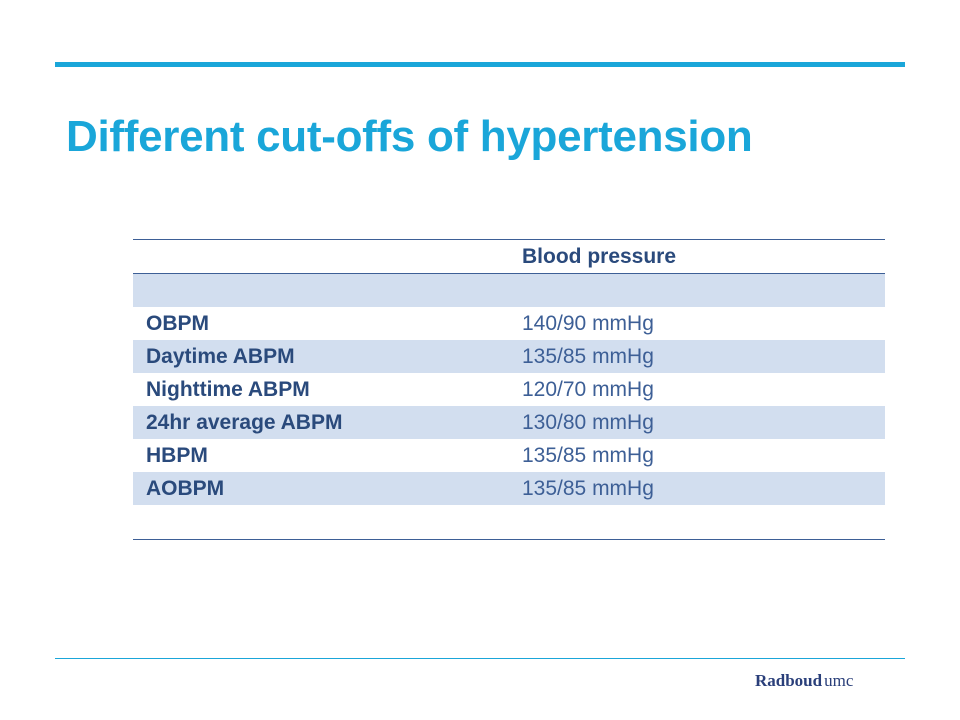 The image size is (960, 720). I want to click on table-tail-row, so click(509, 522).